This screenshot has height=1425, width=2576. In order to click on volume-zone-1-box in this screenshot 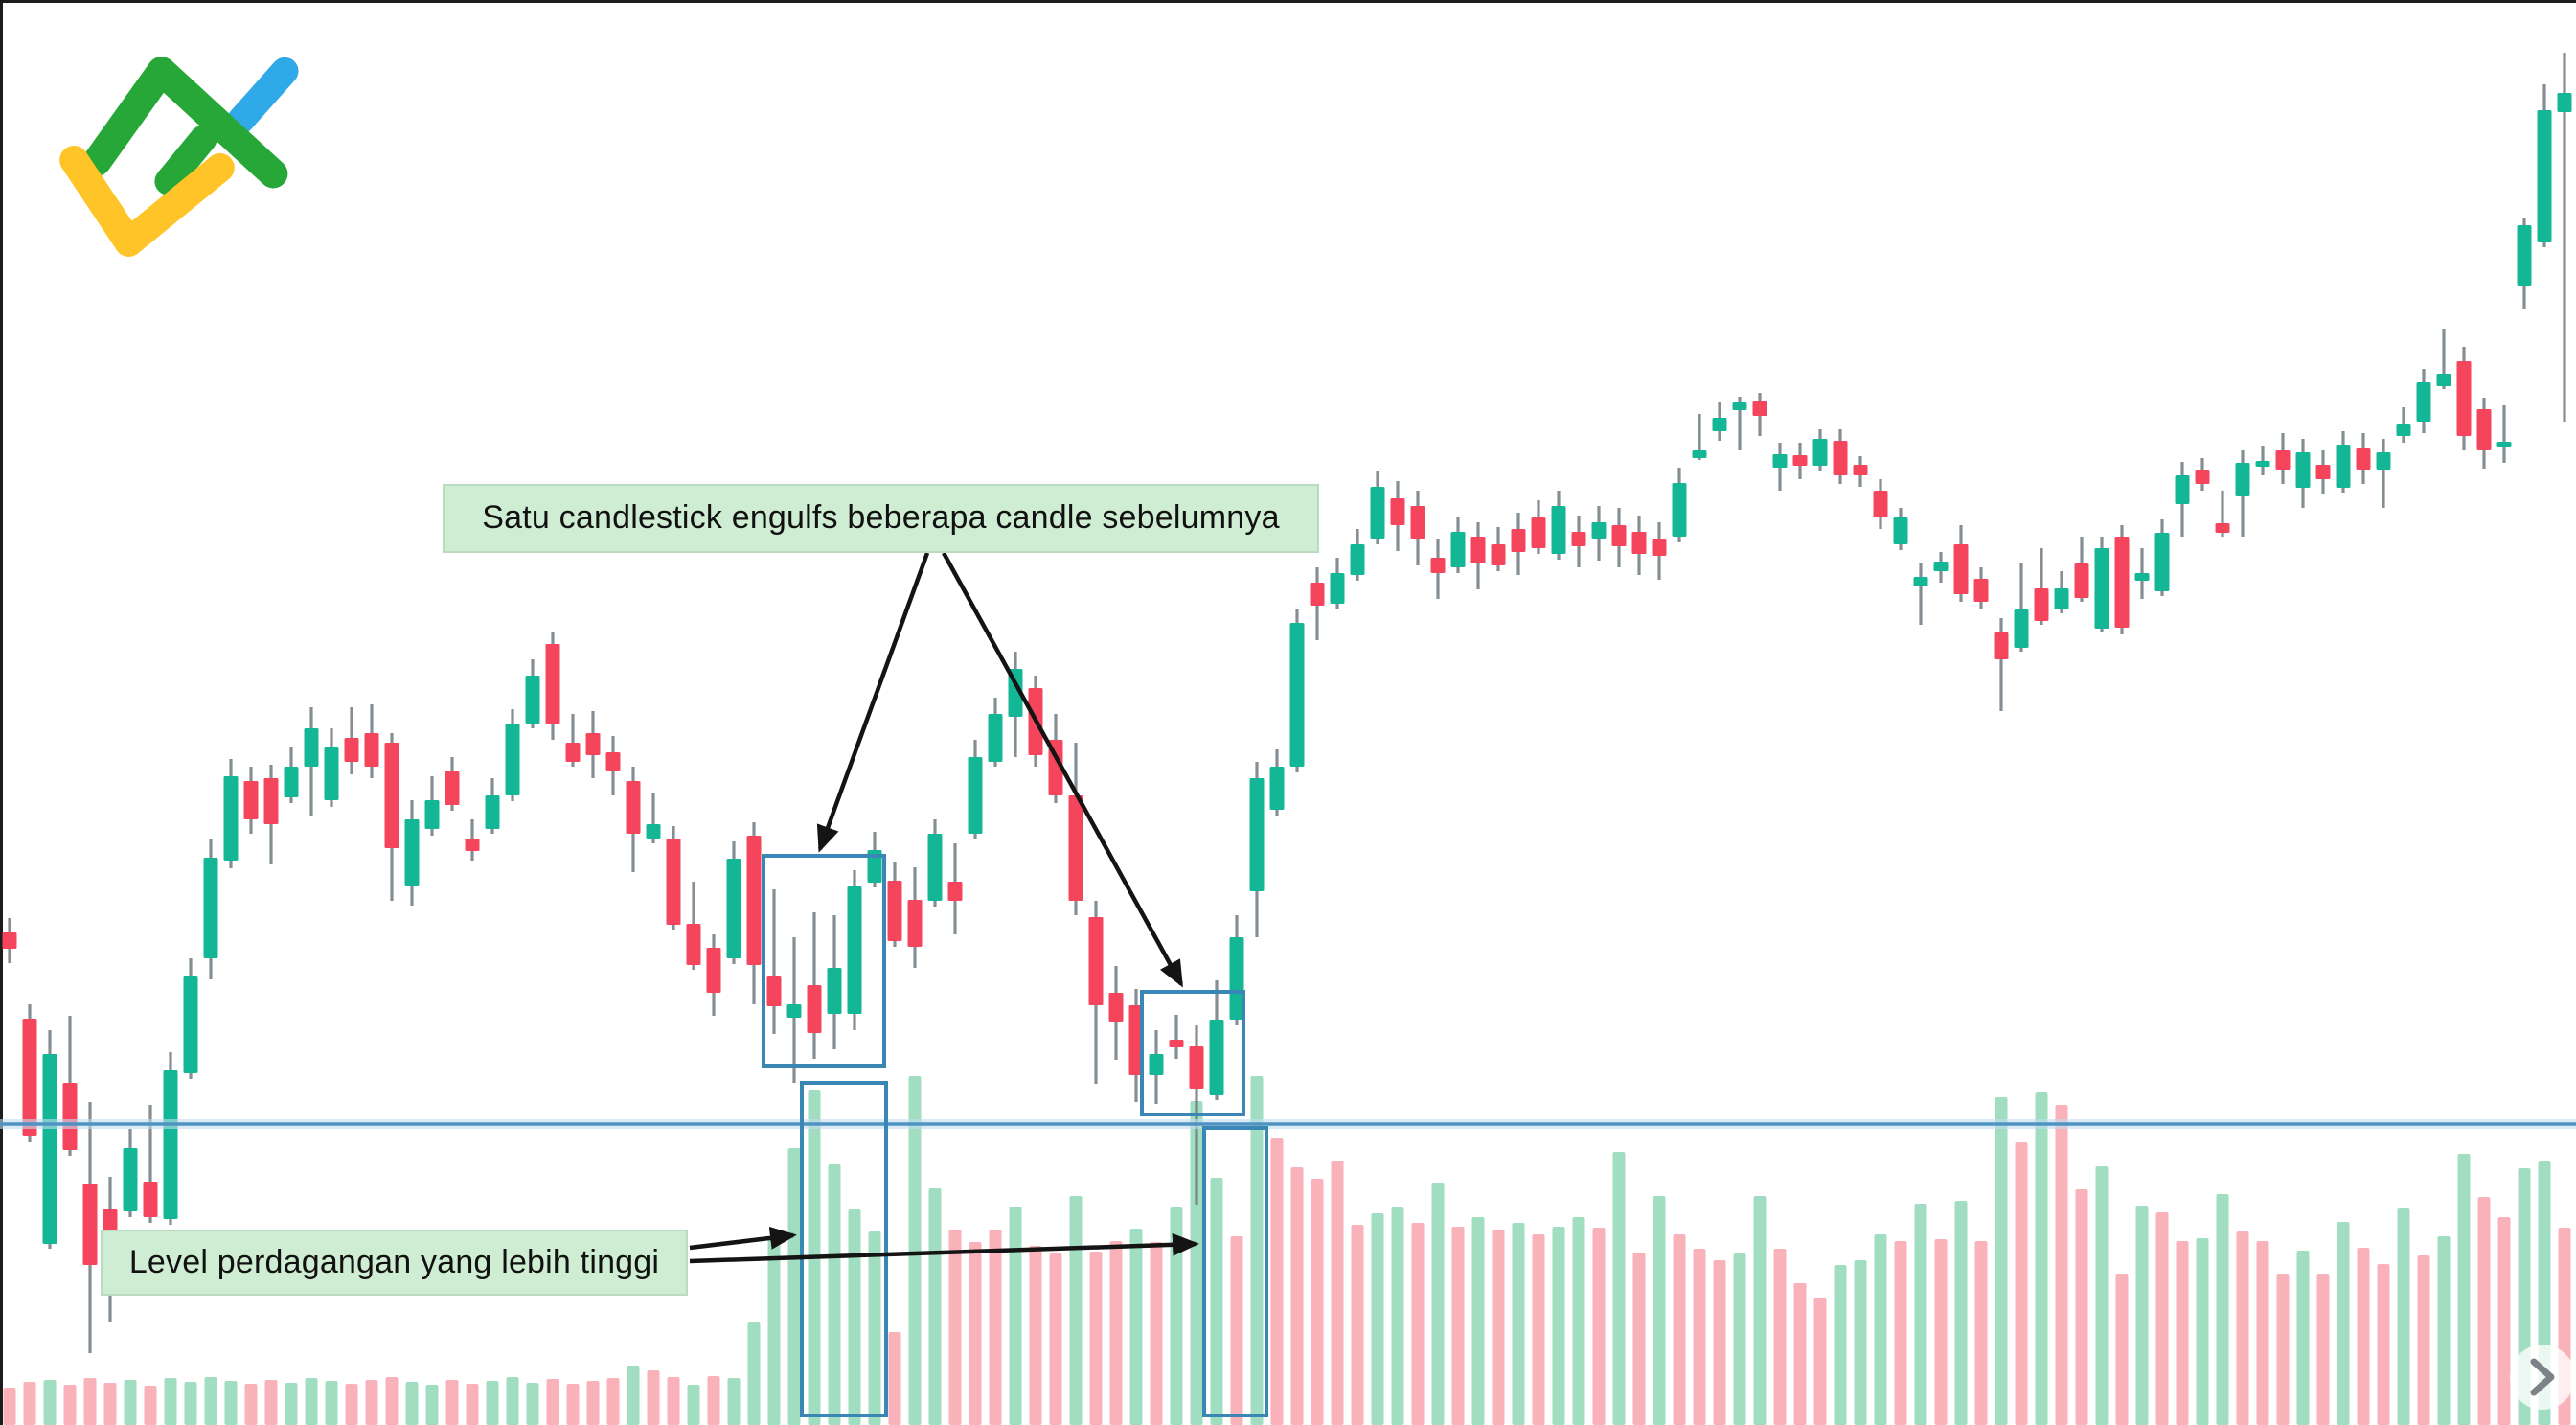, I will do `click(844, 1249)`.